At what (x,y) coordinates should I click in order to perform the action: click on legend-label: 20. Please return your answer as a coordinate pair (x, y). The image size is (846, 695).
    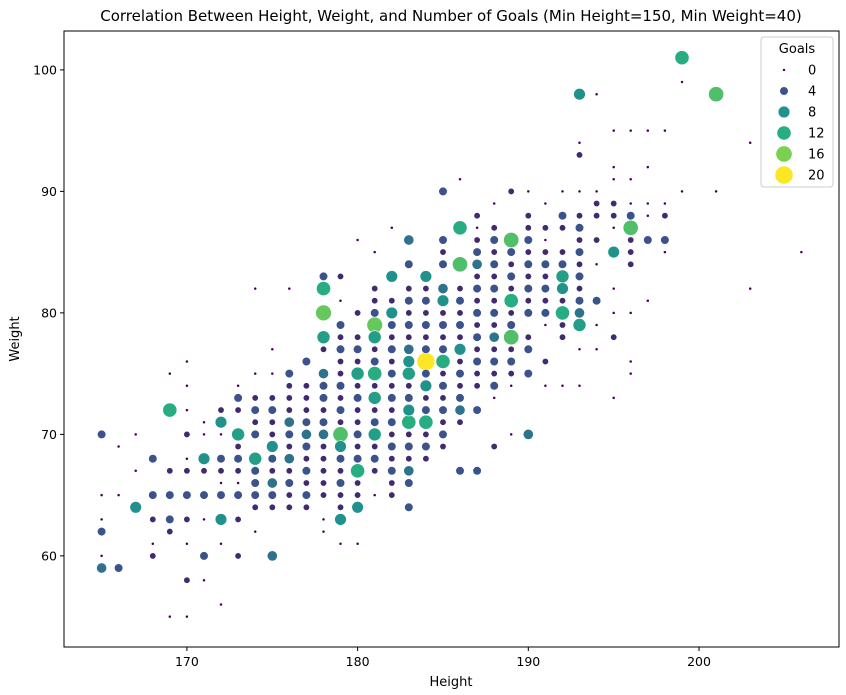
    Looking at the image, I should click on (816, 176).